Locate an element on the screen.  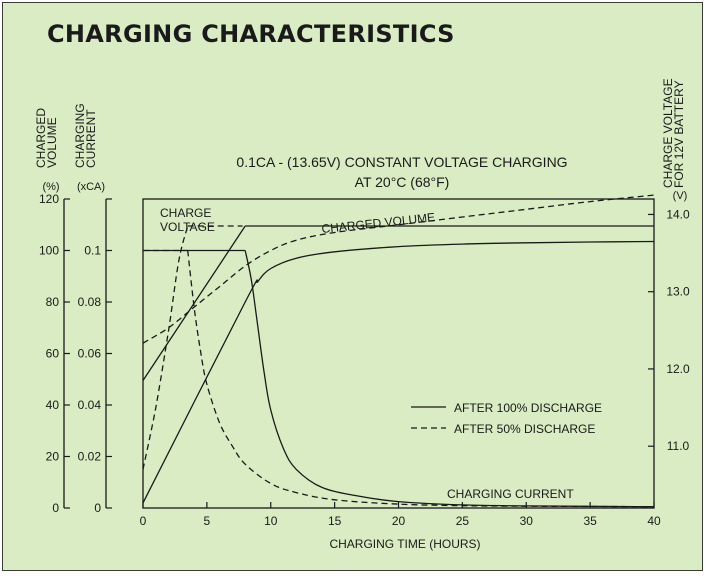
voltage-unit: (V) is located at coordinates (680, 196).